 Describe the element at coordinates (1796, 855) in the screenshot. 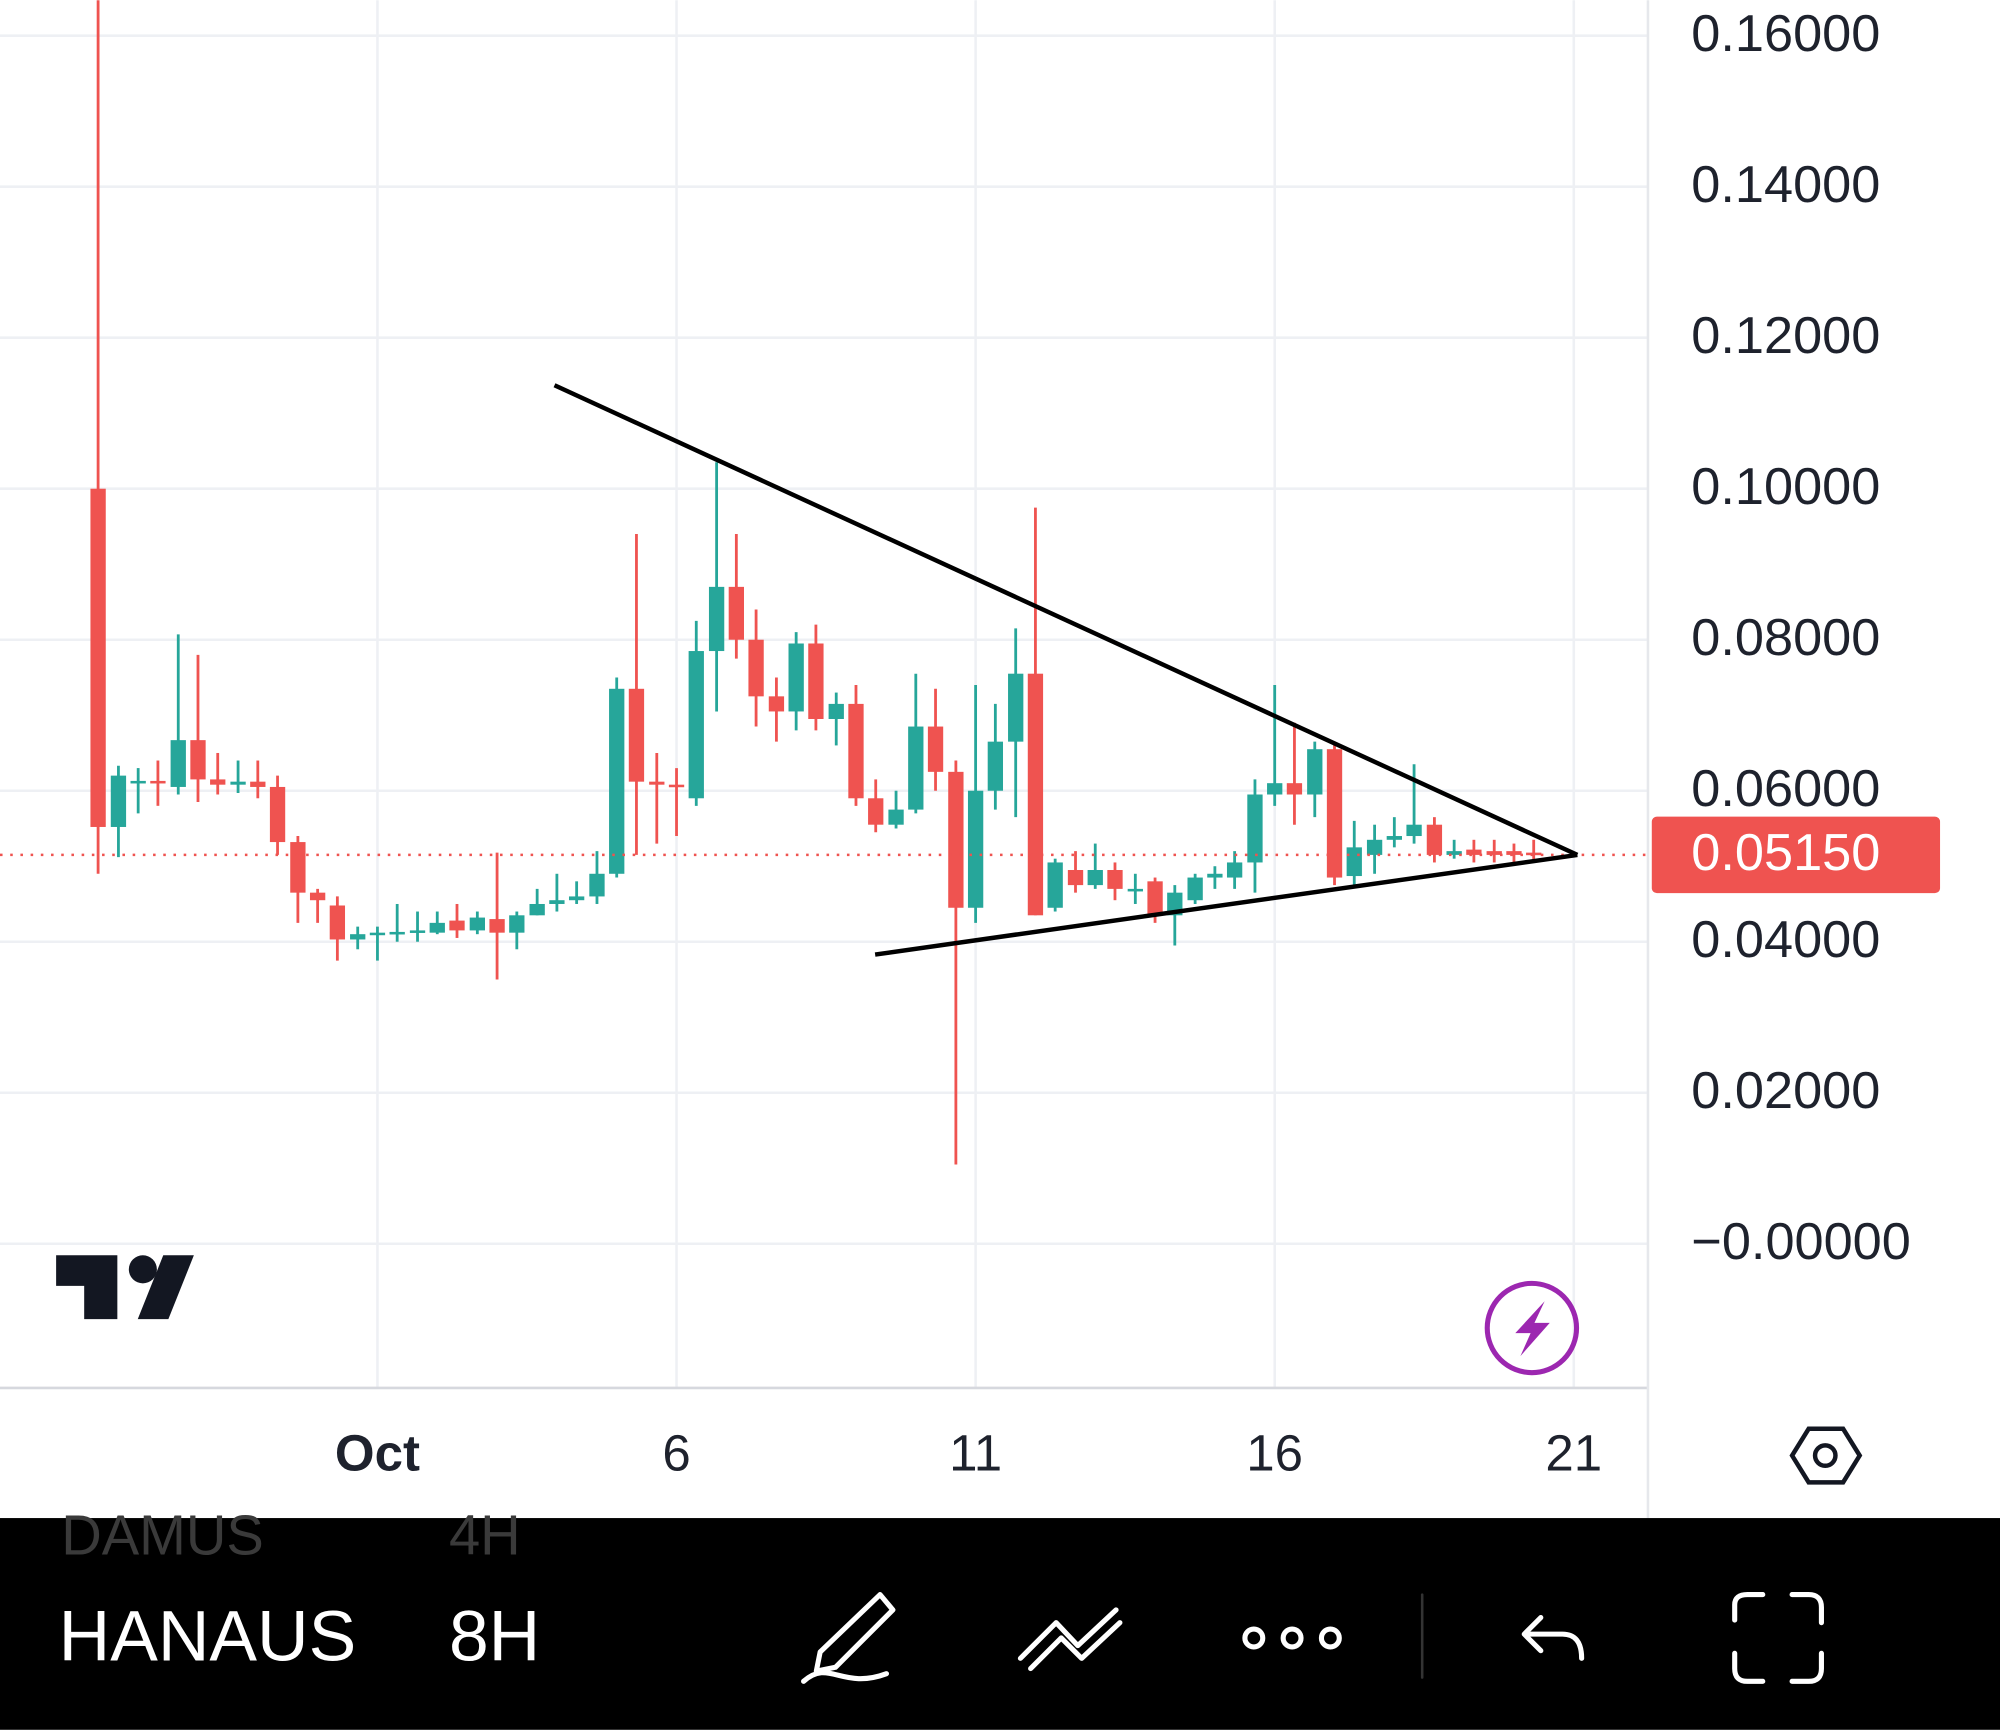

I see `last-price-badge` at that location.